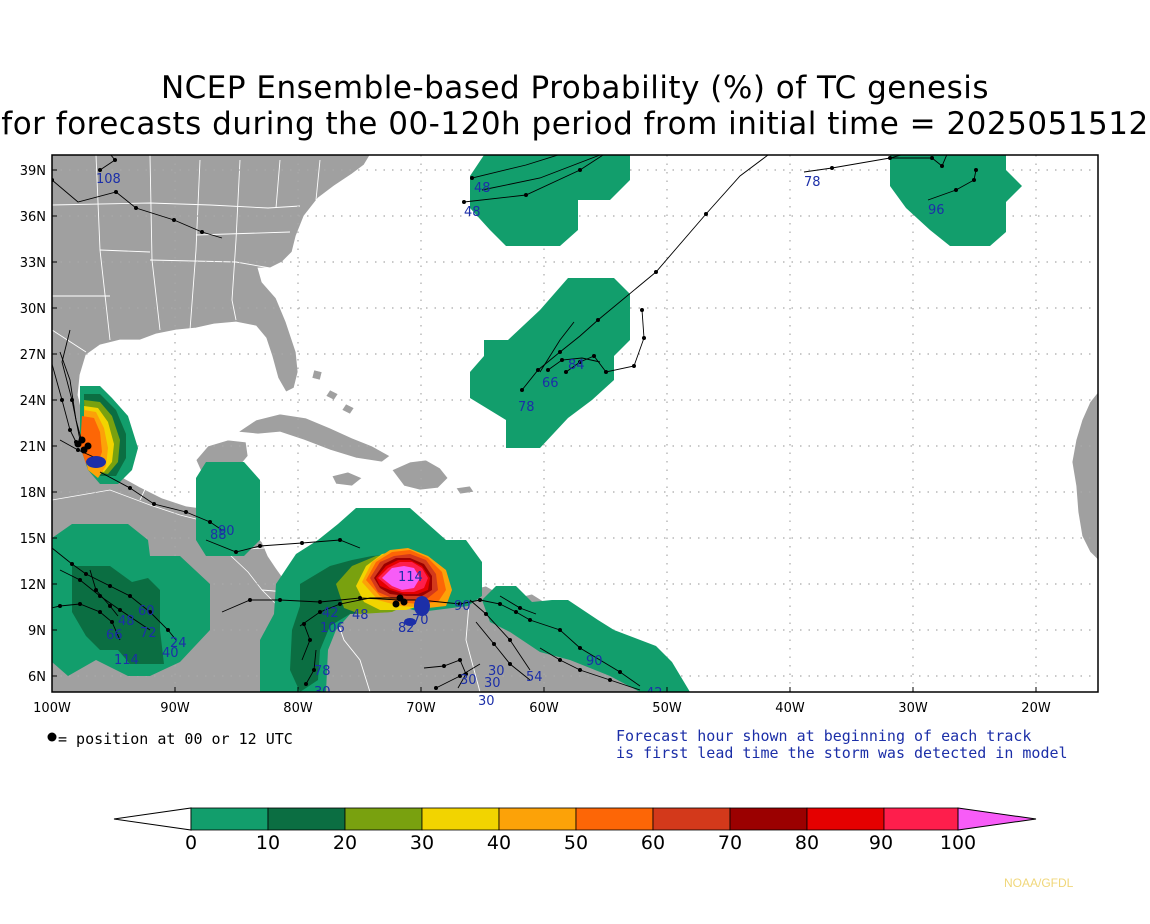  Describe the element at coordinates (1084, 476) in the screenshot. I see `land-africa` at that location.